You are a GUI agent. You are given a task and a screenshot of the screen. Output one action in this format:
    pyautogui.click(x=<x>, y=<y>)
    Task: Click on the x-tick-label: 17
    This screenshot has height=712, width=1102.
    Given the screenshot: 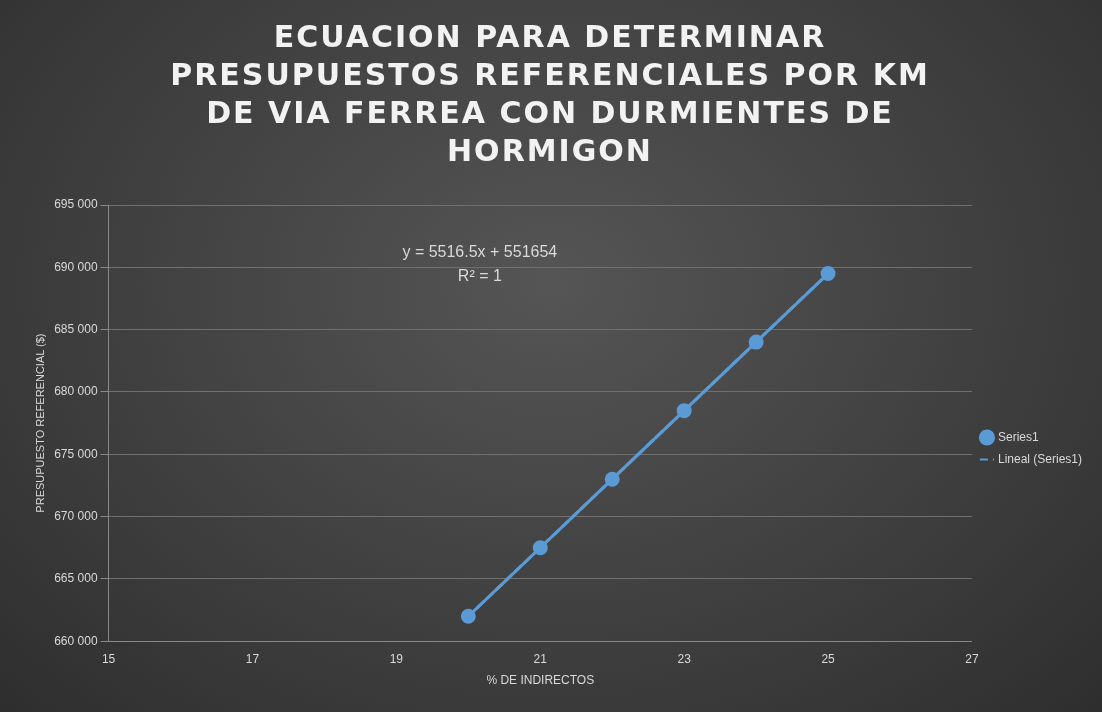 What is the action you would take?
    pyautogui.click(x=252, y=658)
    